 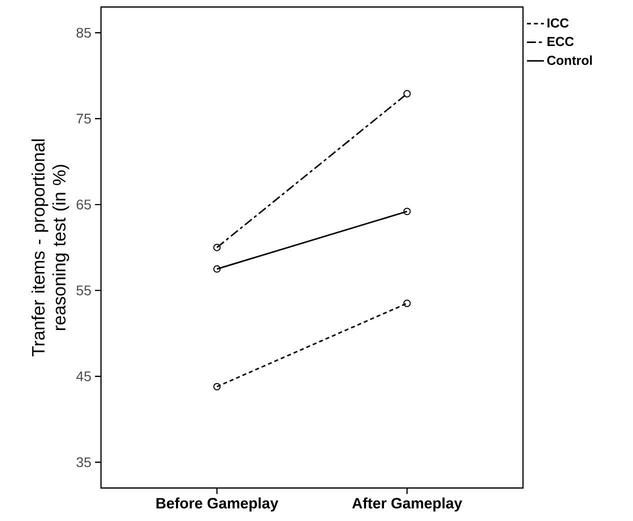 I want to click on legend-label: ECC, so click(x=561, y=41).